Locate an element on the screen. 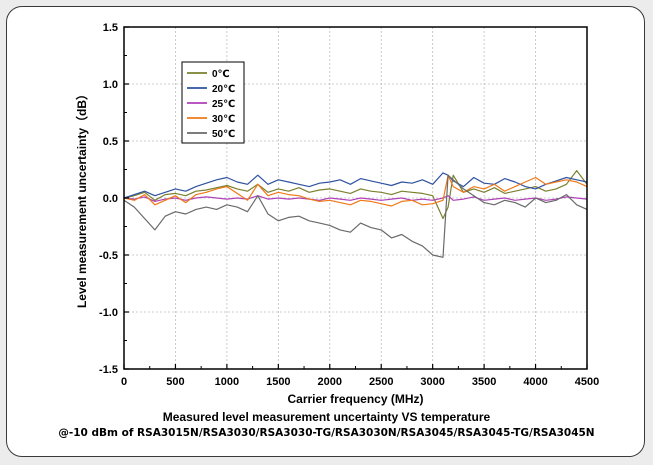 This screenshot has width=653, height=465. legend: 0℃ 20℃ 25℃ 30℃ 50℃ is located at coordinates (213, 102).